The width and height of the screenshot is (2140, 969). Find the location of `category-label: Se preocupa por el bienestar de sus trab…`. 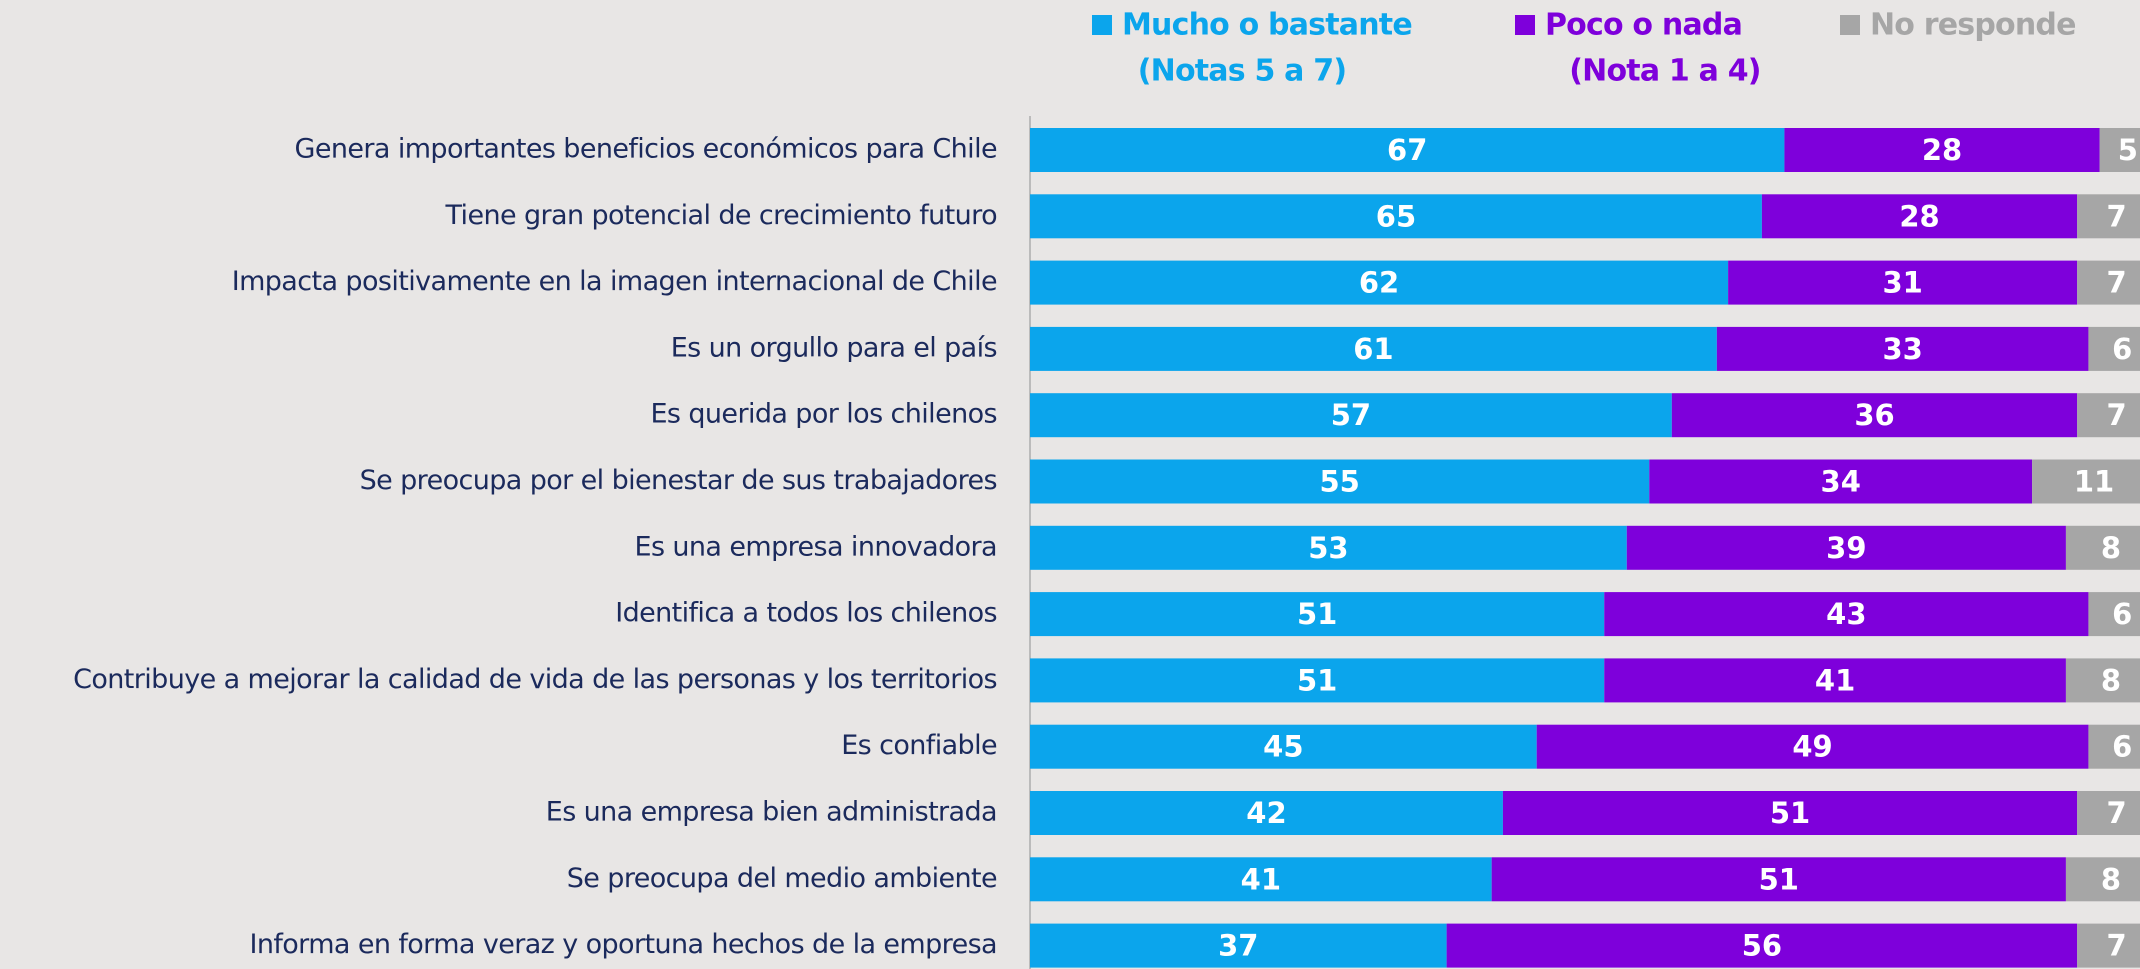

category-label: Se preocupa por el bienestar de sus trab… is located at coordinates (678, 480).